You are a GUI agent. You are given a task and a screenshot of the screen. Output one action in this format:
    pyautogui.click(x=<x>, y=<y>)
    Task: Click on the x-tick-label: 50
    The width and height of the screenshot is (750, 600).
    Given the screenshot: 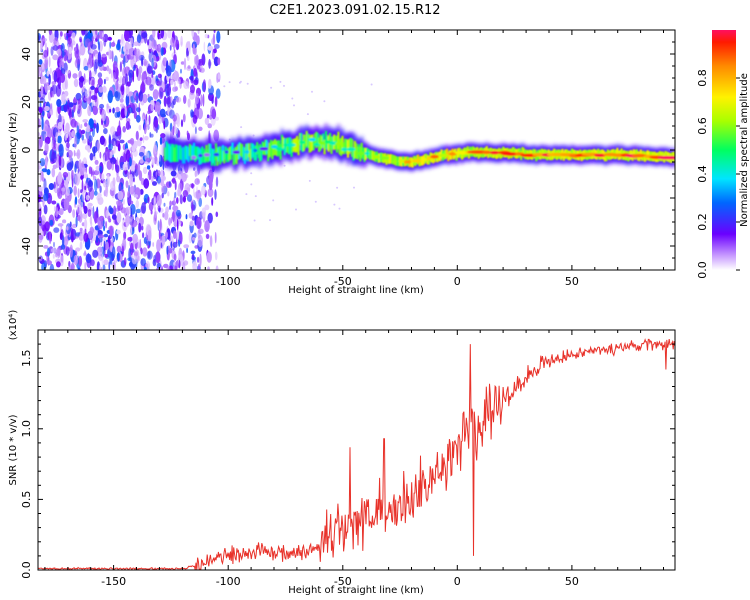 What is the action you would take?
    pyautogui.click(x=572, y=281)
    